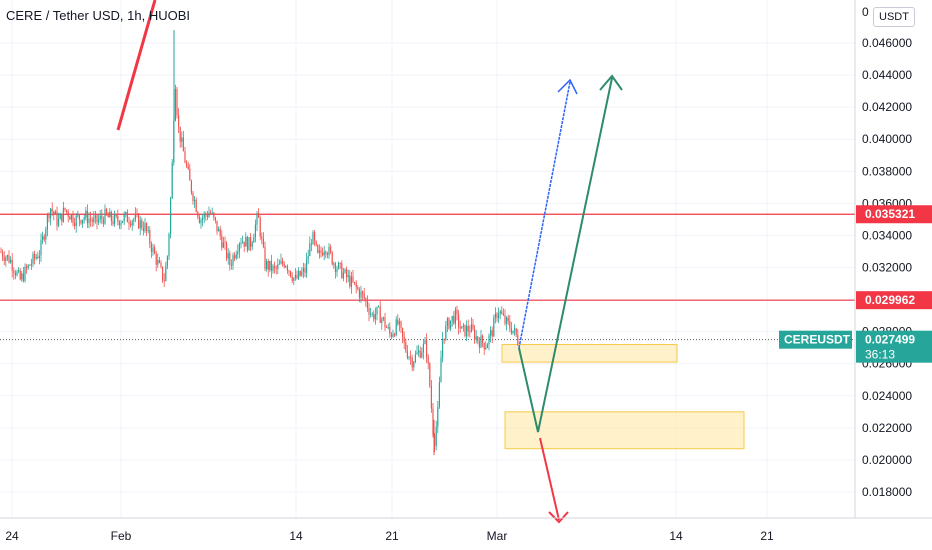 The height and width of the screenshot is (550, 932). I want to click on currency-button: USDT, so click(894, 17).